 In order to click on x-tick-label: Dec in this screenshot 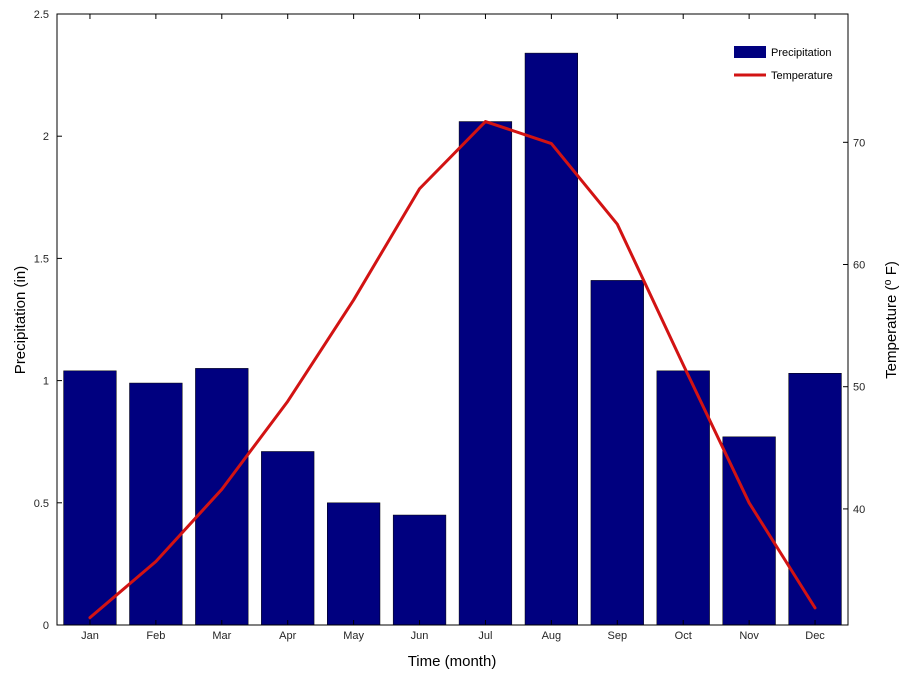, I will do `click(815, 636)`.